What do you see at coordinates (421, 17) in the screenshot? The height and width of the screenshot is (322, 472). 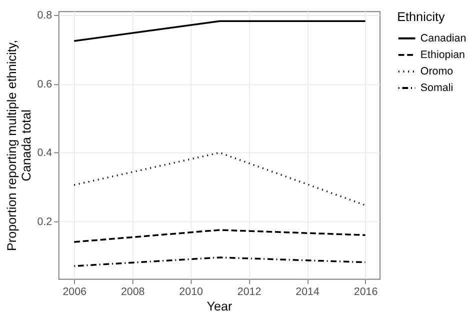 I see `legend-title: Ethnicity` at bounding box center [421, 17].